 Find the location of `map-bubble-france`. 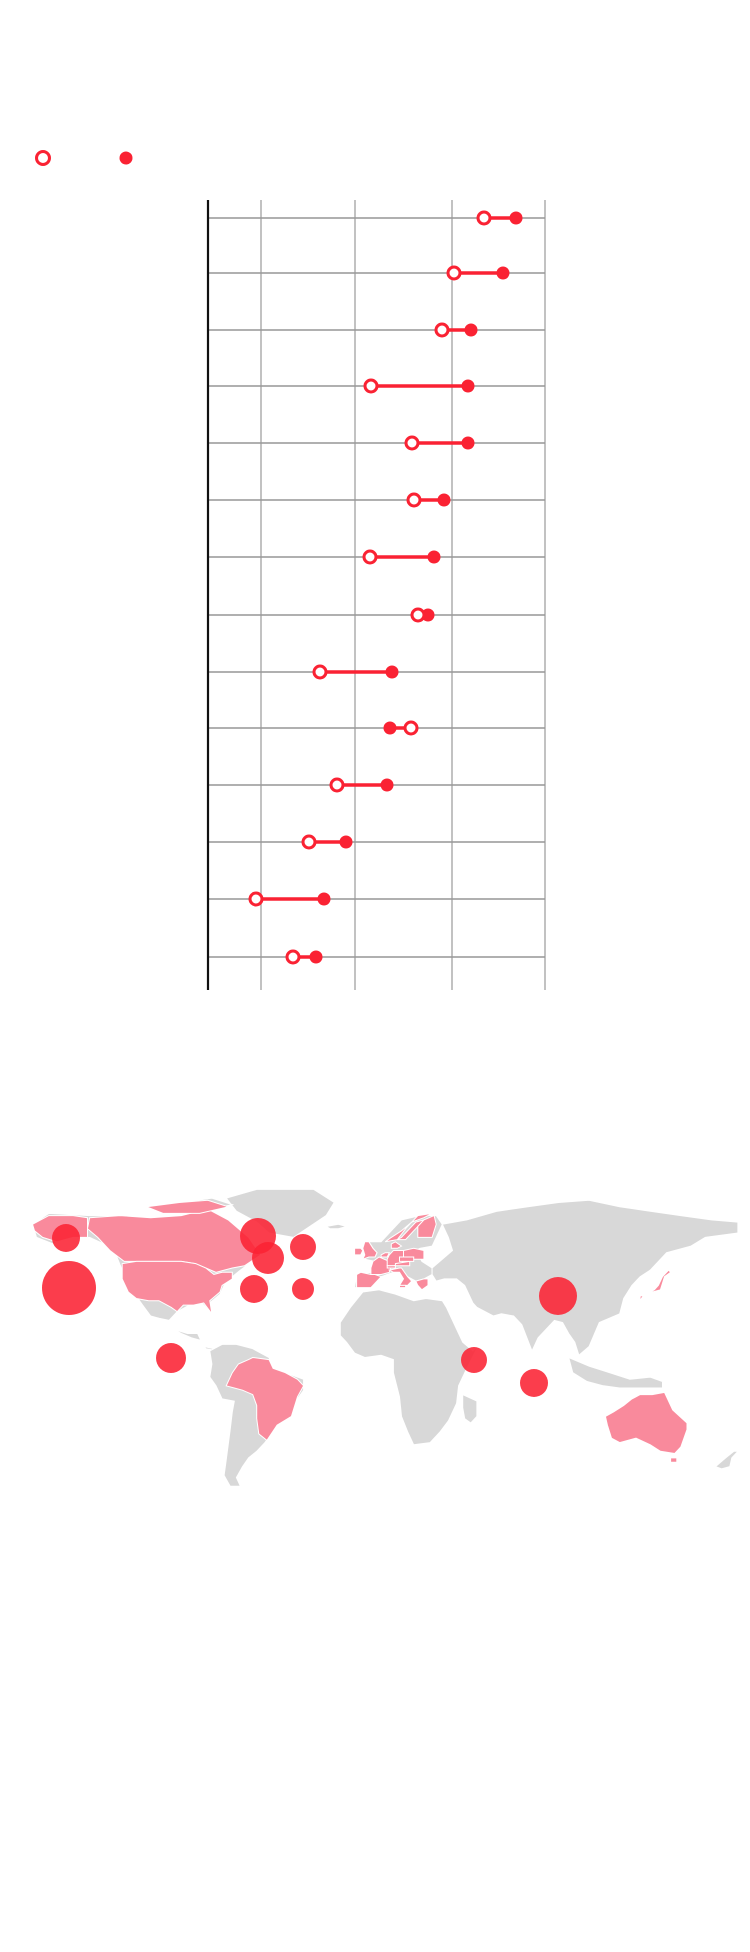

map-bubble-france is located at coordinates (268, 1258).